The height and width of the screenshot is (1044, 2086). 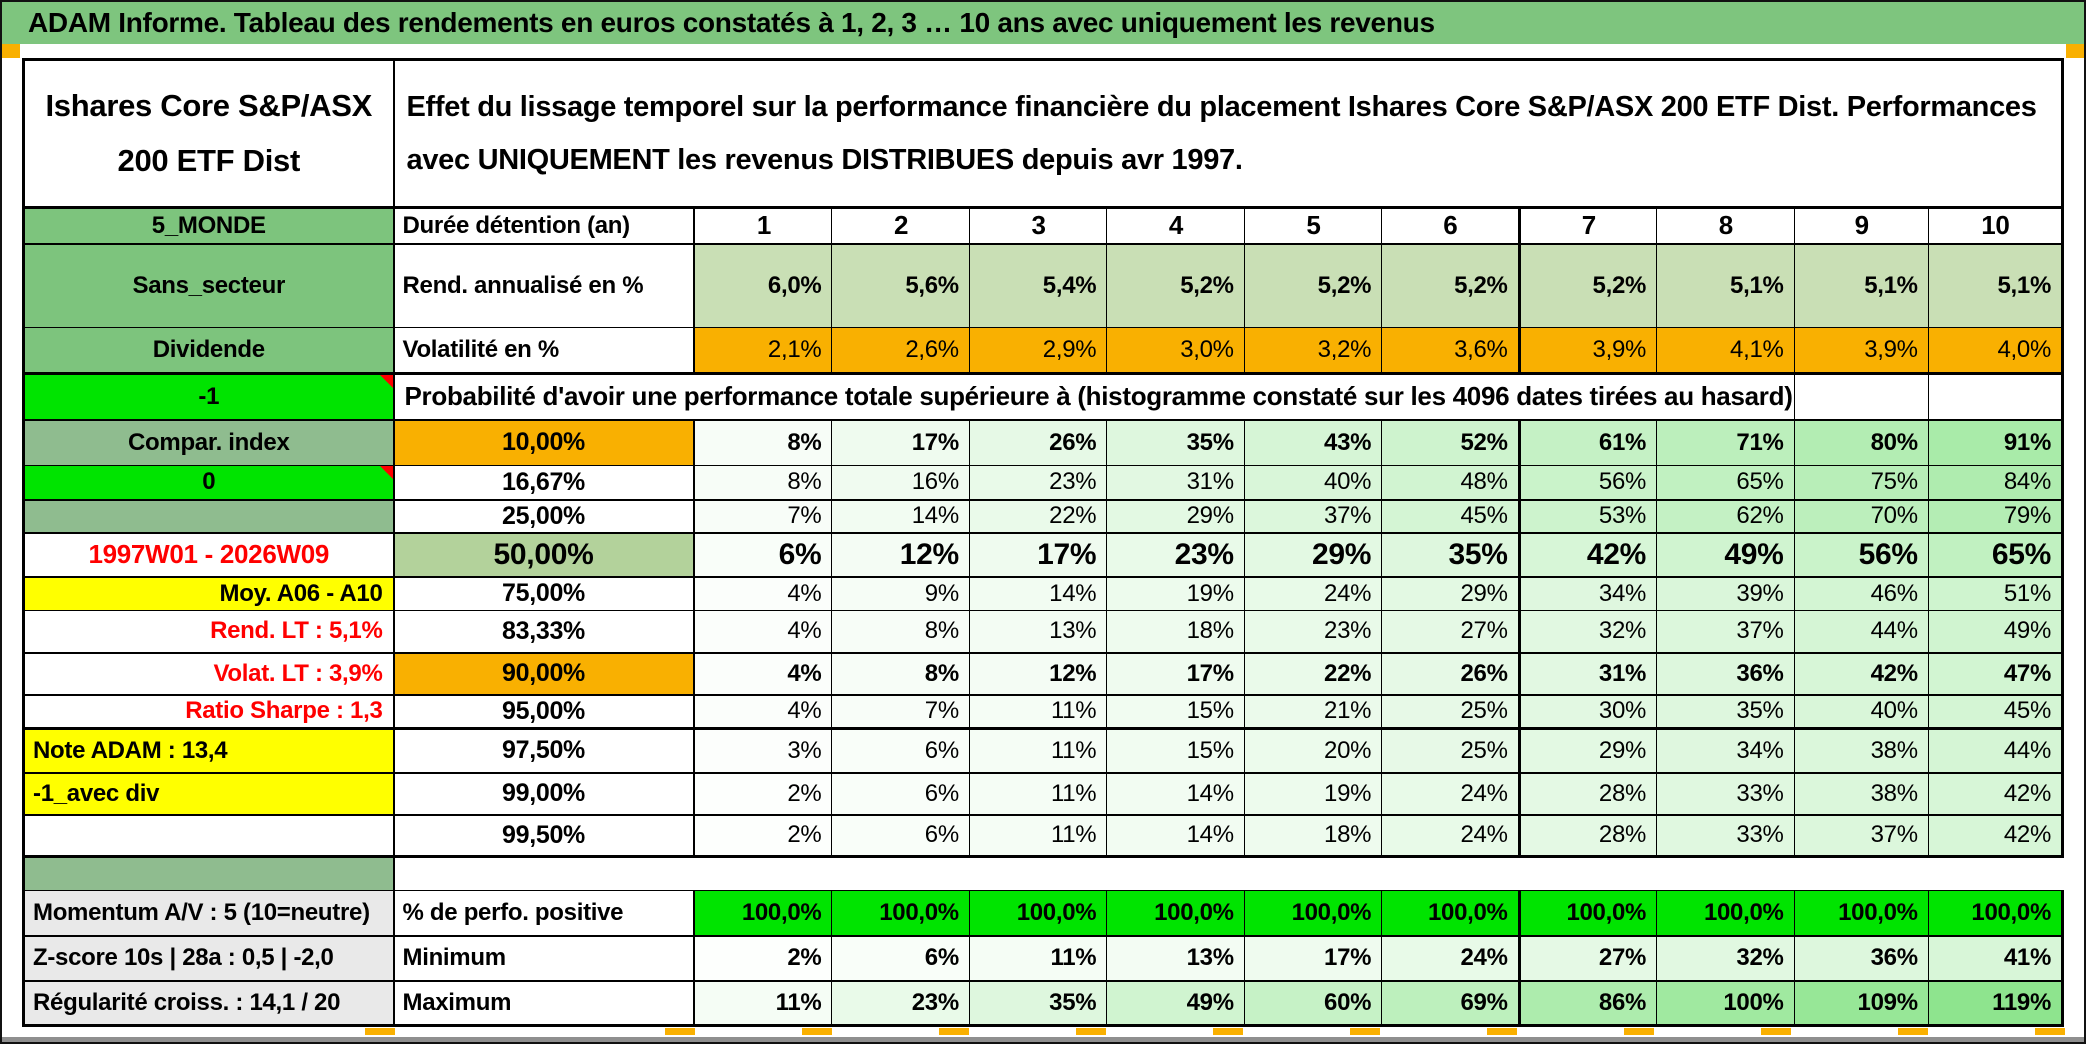 What do you see at coordinates (763, 593) in the screenshot?
I see `cell-p75-v1: 4%` at bounding box center [763, 593].